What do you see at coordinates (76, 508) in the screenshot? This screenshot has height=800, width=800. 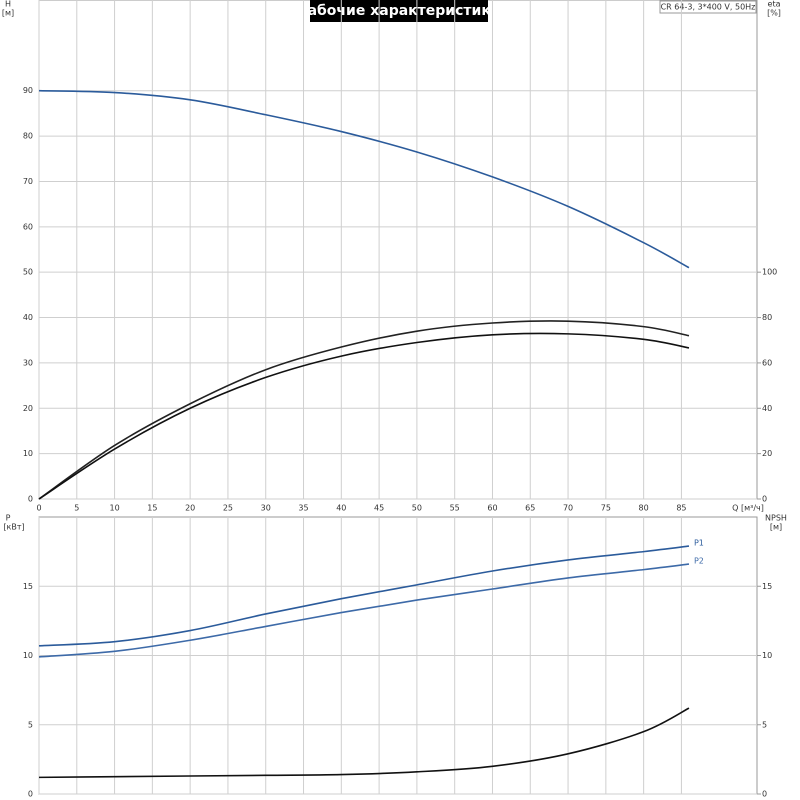 I see `x-tick-label: 5` at bounding box center [76, 508].